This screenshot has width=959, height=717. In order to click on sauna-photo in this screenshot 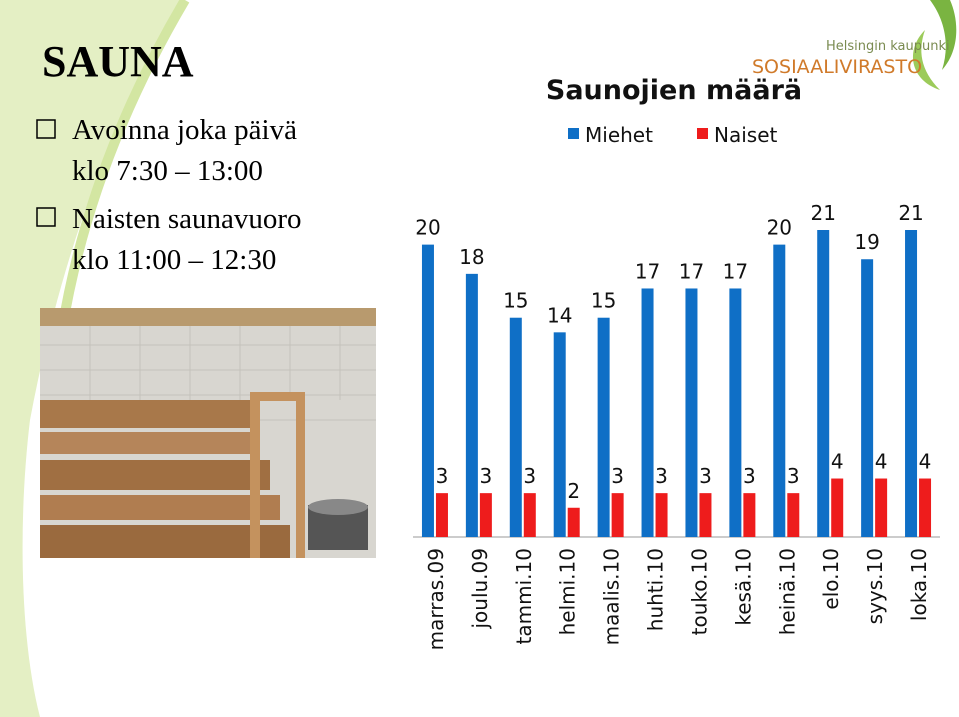, I will do `click(208, 433)`.